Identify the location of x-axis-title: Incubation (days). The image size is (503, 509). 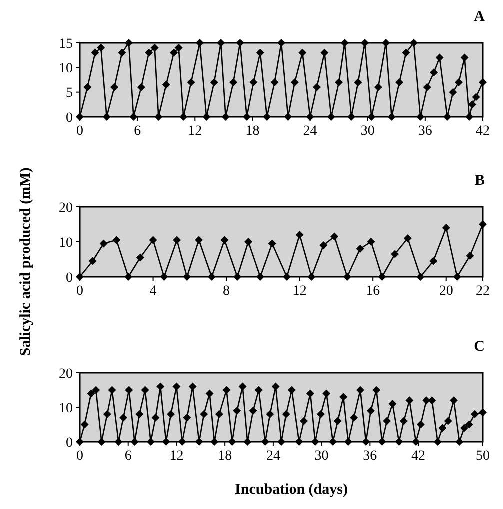
(291, 490).